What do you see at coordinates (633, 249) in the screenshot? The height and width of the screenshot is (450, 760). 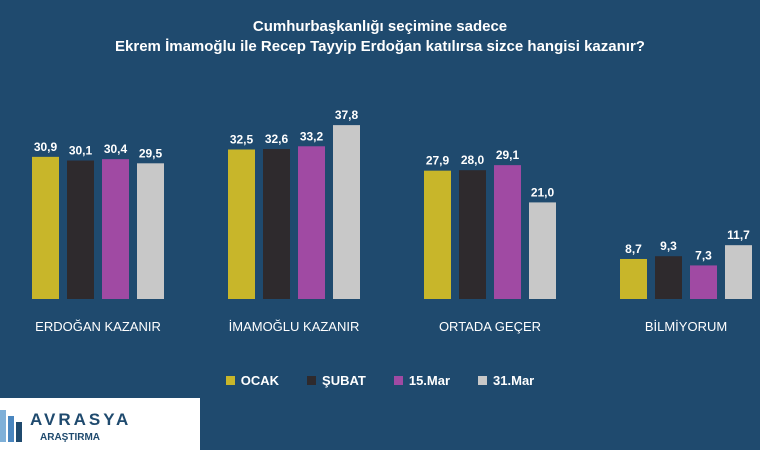 I see `data-label-3-0: 8,7` at bounding box center [633, 249].